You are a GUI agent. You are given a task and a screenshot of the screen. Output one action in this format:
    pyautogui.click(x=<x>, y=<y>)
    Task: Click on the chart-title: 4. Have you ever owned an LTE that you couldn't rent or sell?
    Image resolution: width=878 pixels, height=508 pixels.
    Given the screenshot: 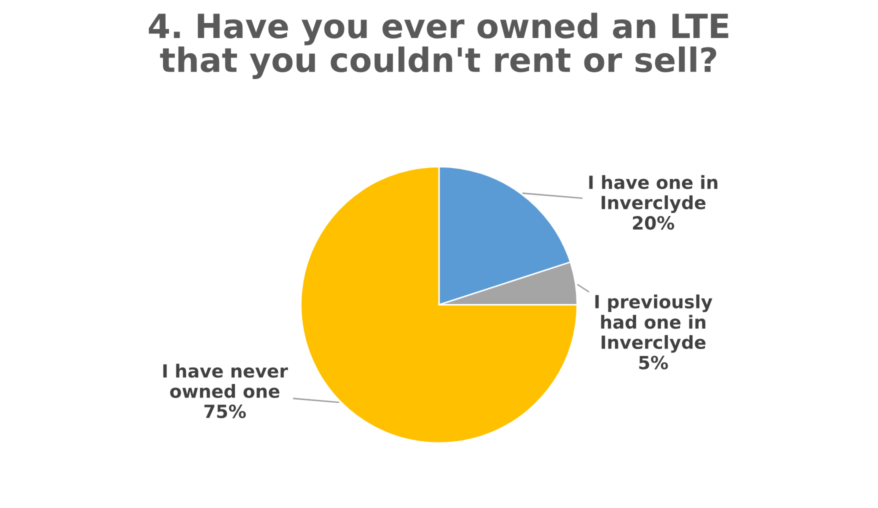 What is the action you would take?
    pyautogui.click(x=438, y=46)
    